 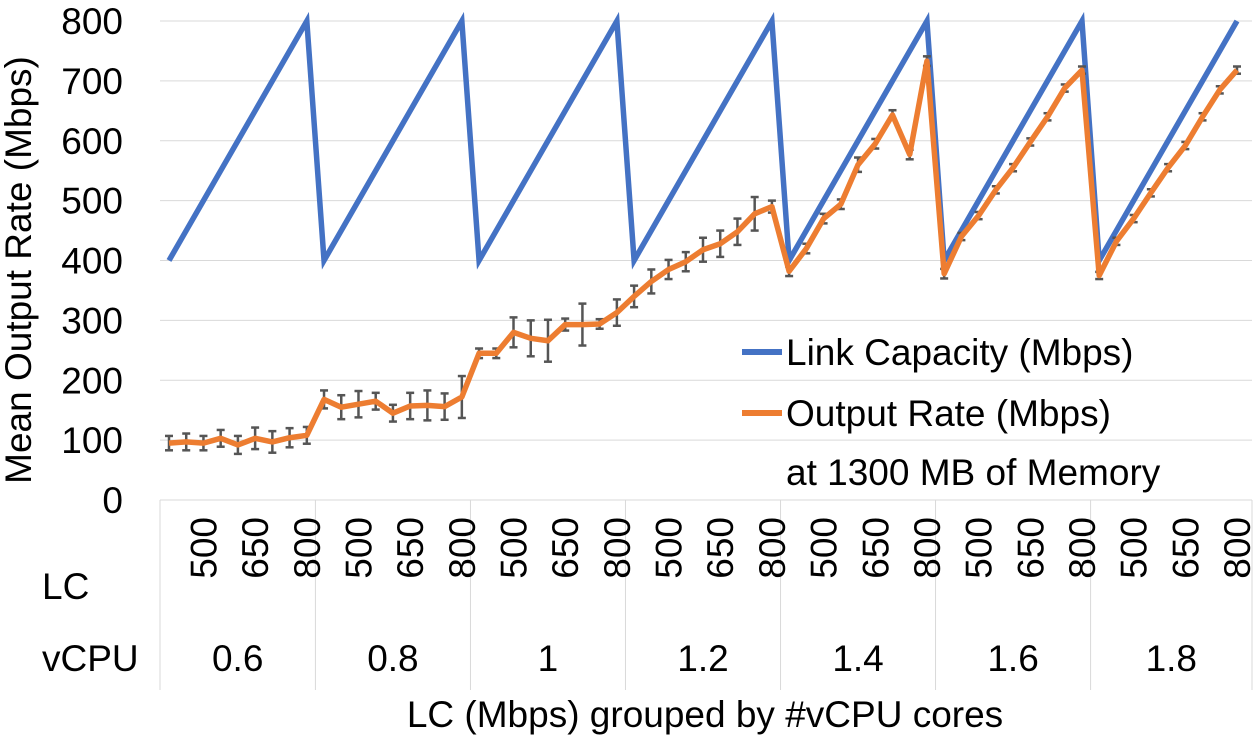 What do you see at coordinates (92, 81) in the screenshot?
I see `y-tick-label: 700` at bounding box center [92, 81].